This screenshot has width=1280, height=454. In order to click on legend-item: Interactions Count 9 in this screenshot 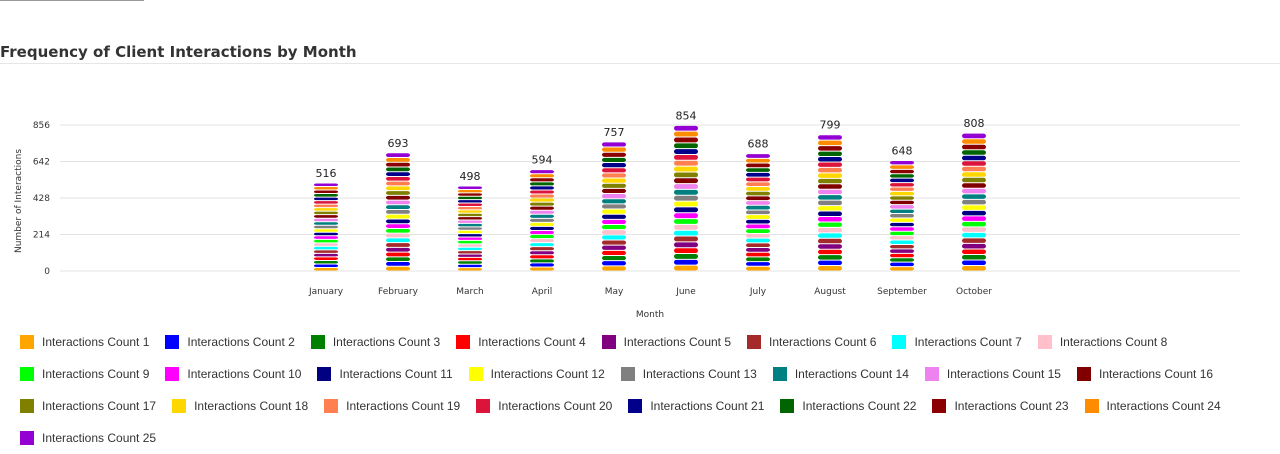, I will do `click(84, 374)`.